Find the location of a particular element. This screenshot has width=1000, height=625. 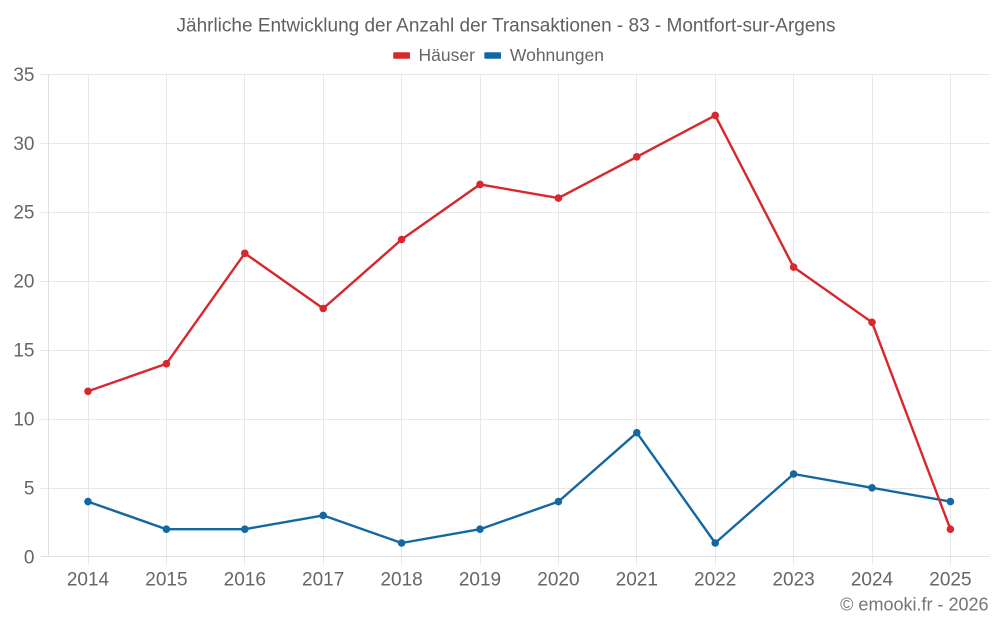

svg-text: 2018 is located at coordinates (401, 580).